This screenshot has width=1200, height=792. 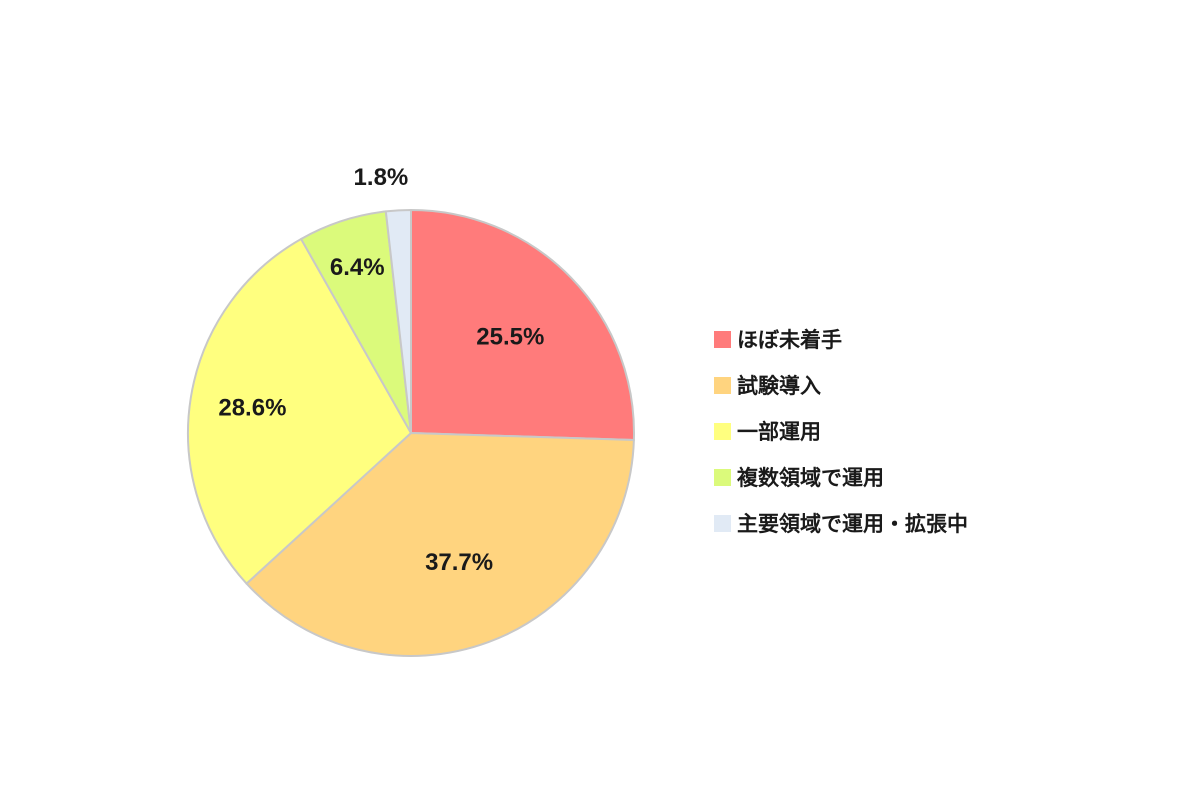 I want to click on legend-item: 一部運用, so click(x=841, y=431).